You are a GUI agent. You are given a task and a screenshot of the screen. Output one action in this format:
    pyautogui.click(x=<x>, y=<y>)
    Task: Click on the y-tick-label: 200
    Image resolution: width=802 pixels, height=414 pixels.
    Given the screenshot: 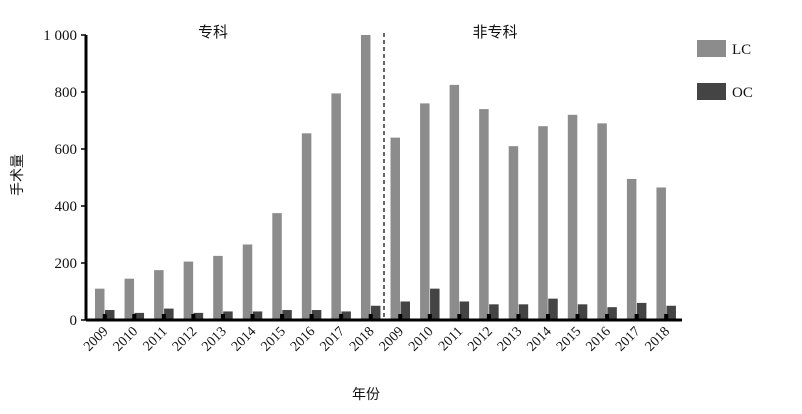 What is the action you would take?
    pyautogui.click(x=66, y=264)
    